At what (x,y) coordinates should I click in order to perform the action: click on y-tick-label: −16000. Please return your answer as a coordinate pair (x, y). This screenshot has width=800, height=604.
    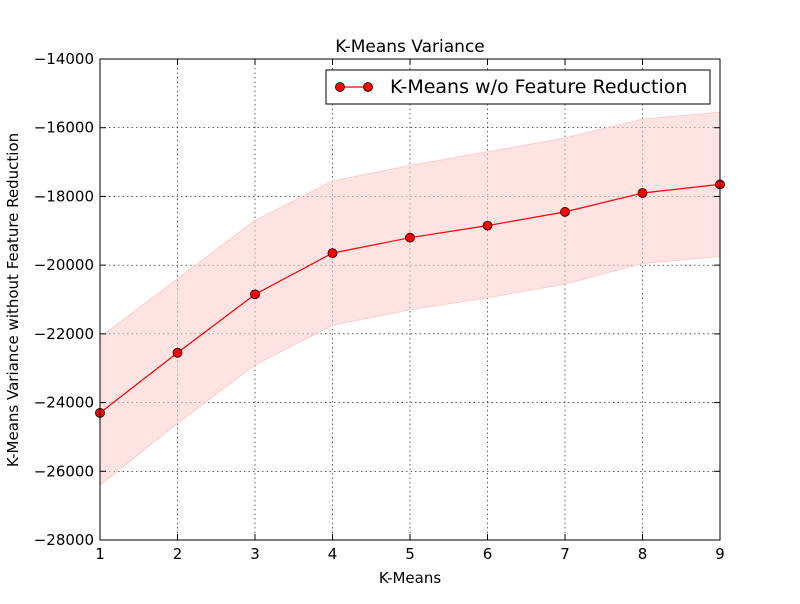
    Looking at the image, I should click on (64, 128).